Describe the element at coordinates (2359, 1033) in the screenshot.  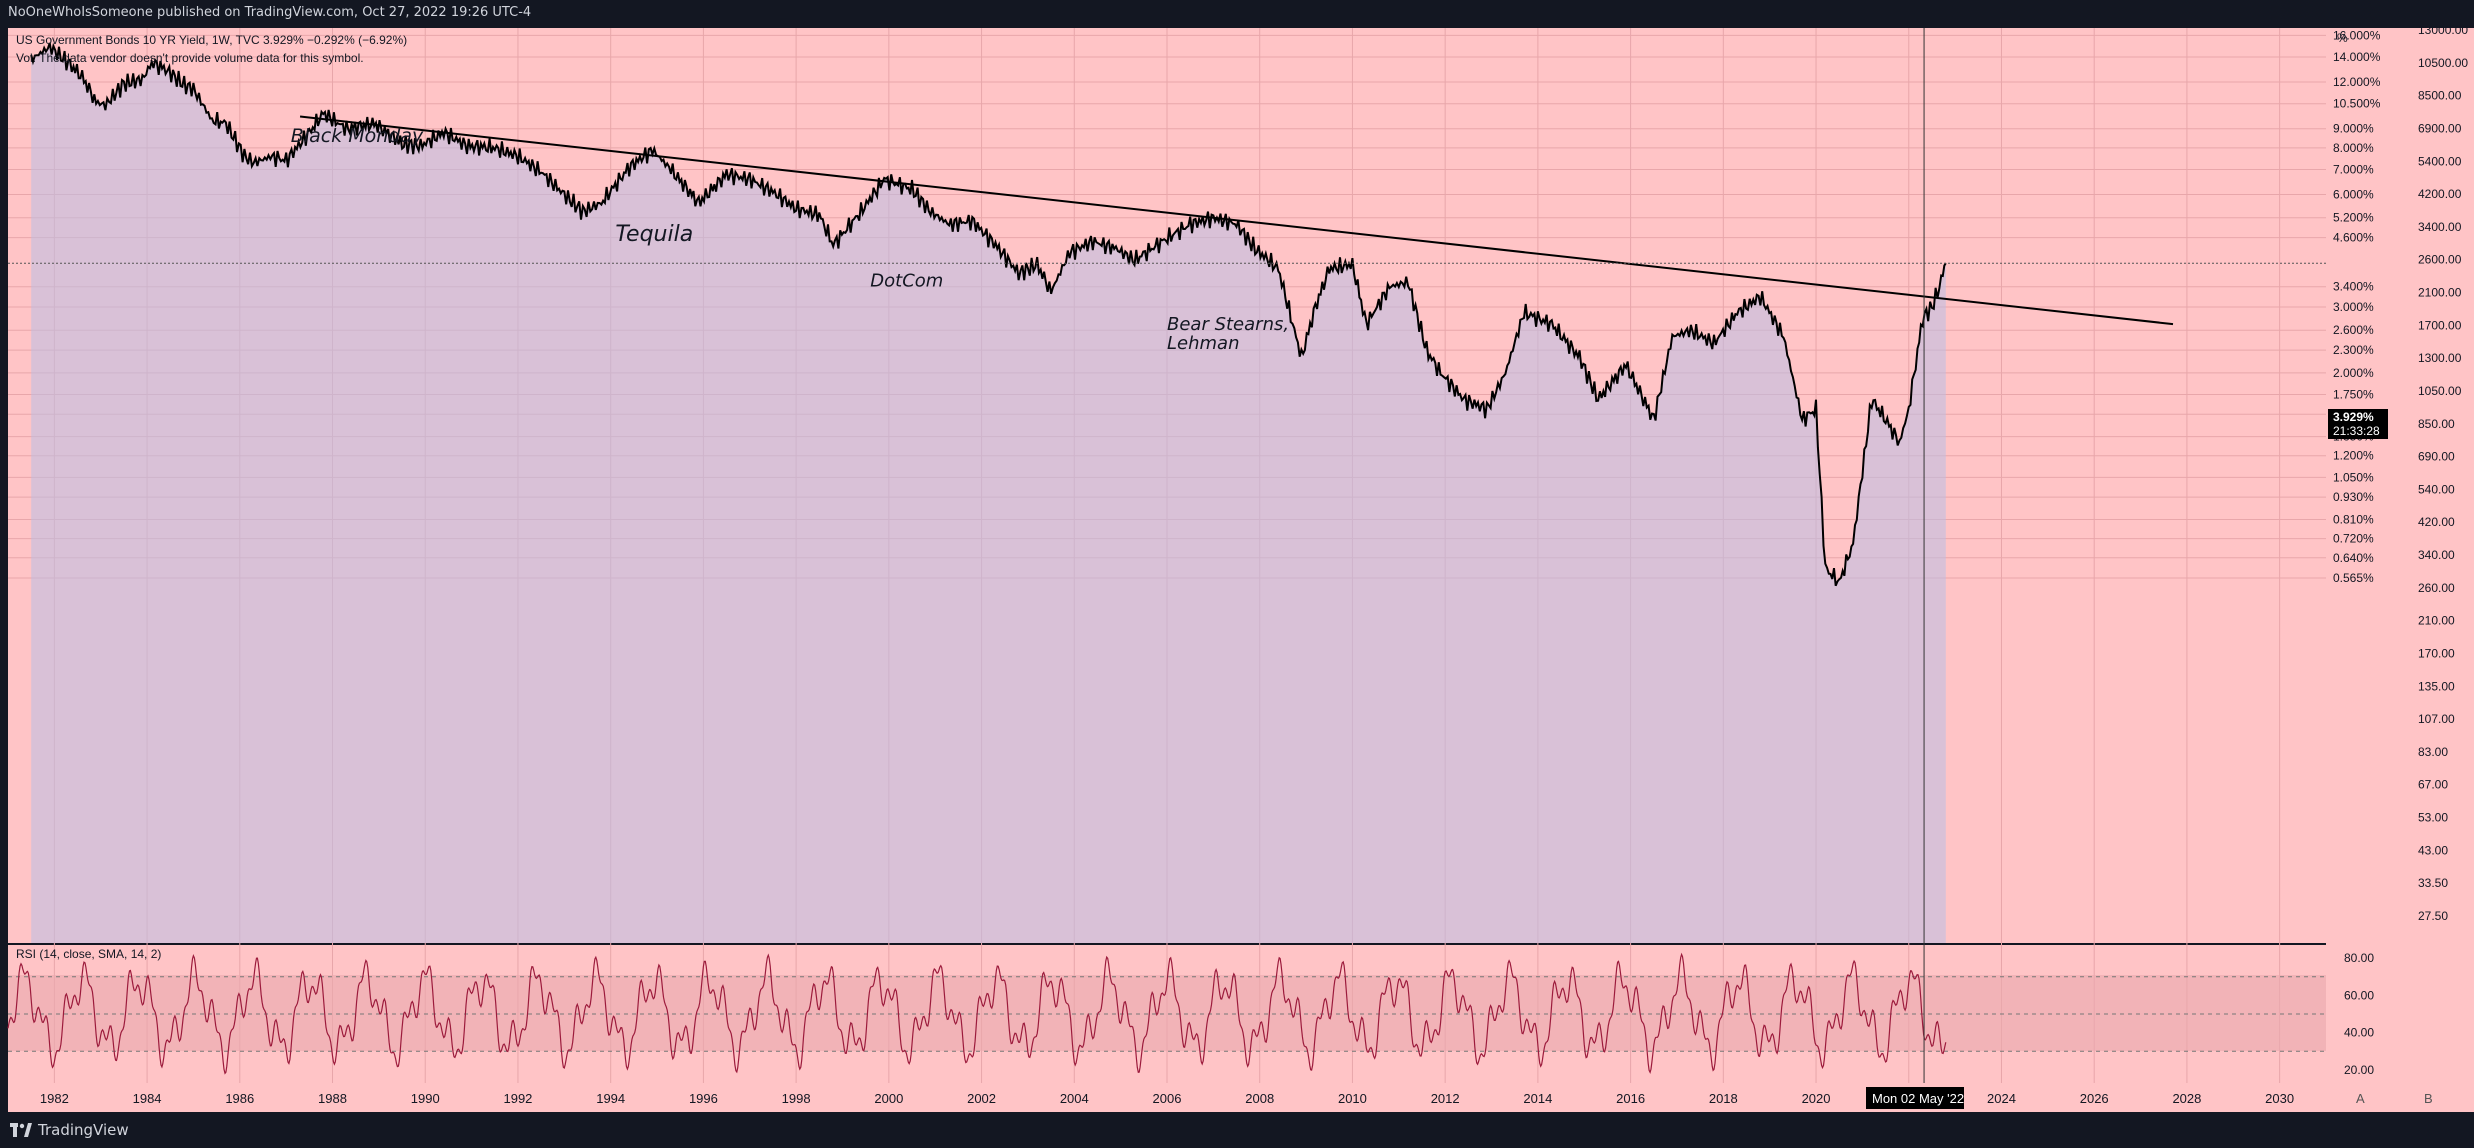
I see `rsi-tick-label: 40.00` at that location.